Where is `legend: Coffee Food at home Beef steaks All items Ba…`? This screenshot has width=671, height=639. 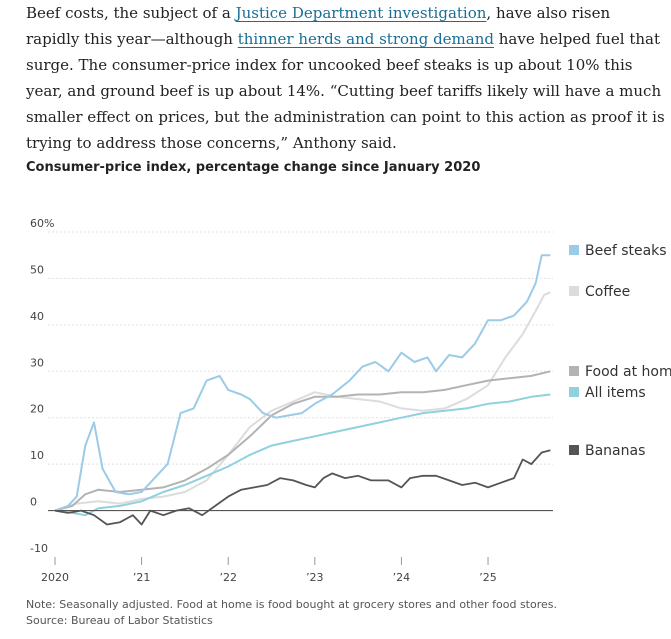
legend: Coffee Food at home Beef steaks All items Ba… is located at coordinates (620, 351).